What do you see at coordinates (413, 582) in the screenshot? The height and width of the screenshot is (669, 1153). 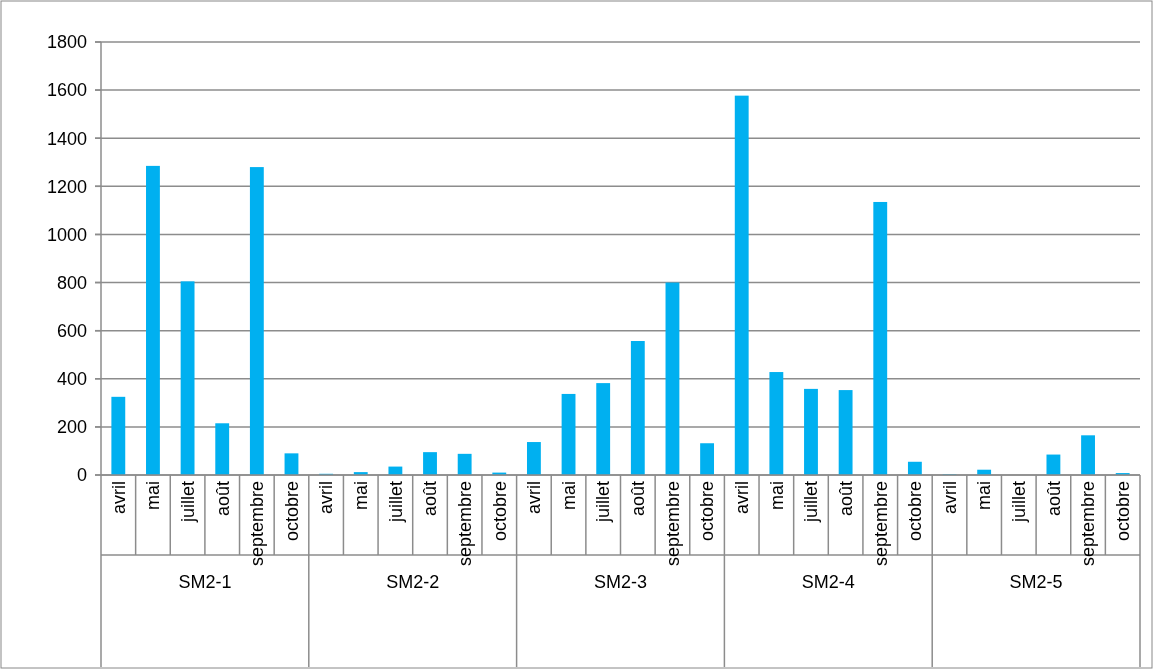 I see `text: SM2-2` at bounding box center [413, 582].